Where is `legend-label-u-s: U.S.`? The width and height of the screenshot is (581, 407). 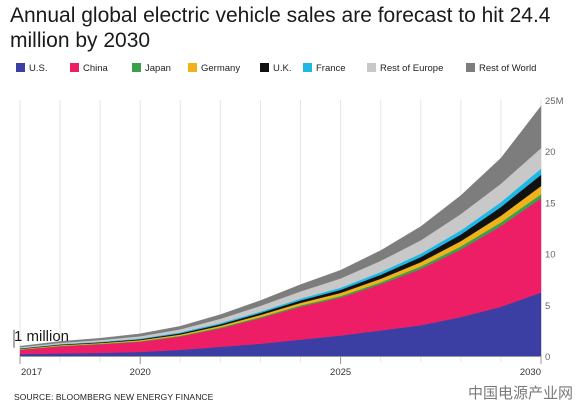 legend-label-u-s: U.S. is located at coordinates (38, 68).